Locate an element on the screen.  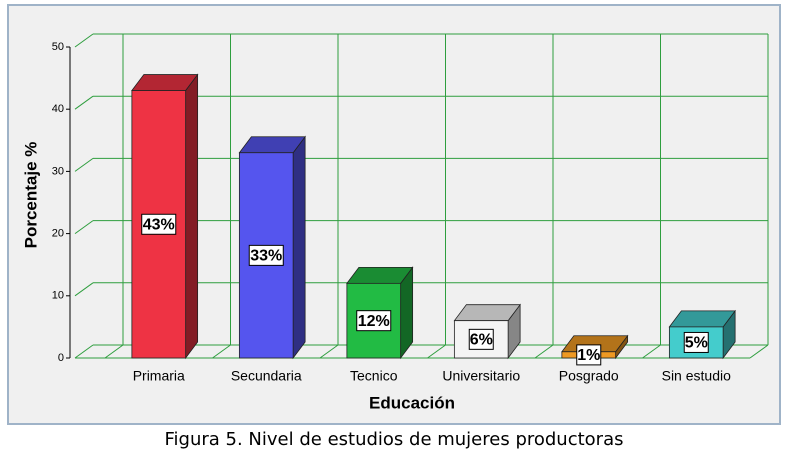
y-tick-label: 30 is located at coordinates (58, 171).